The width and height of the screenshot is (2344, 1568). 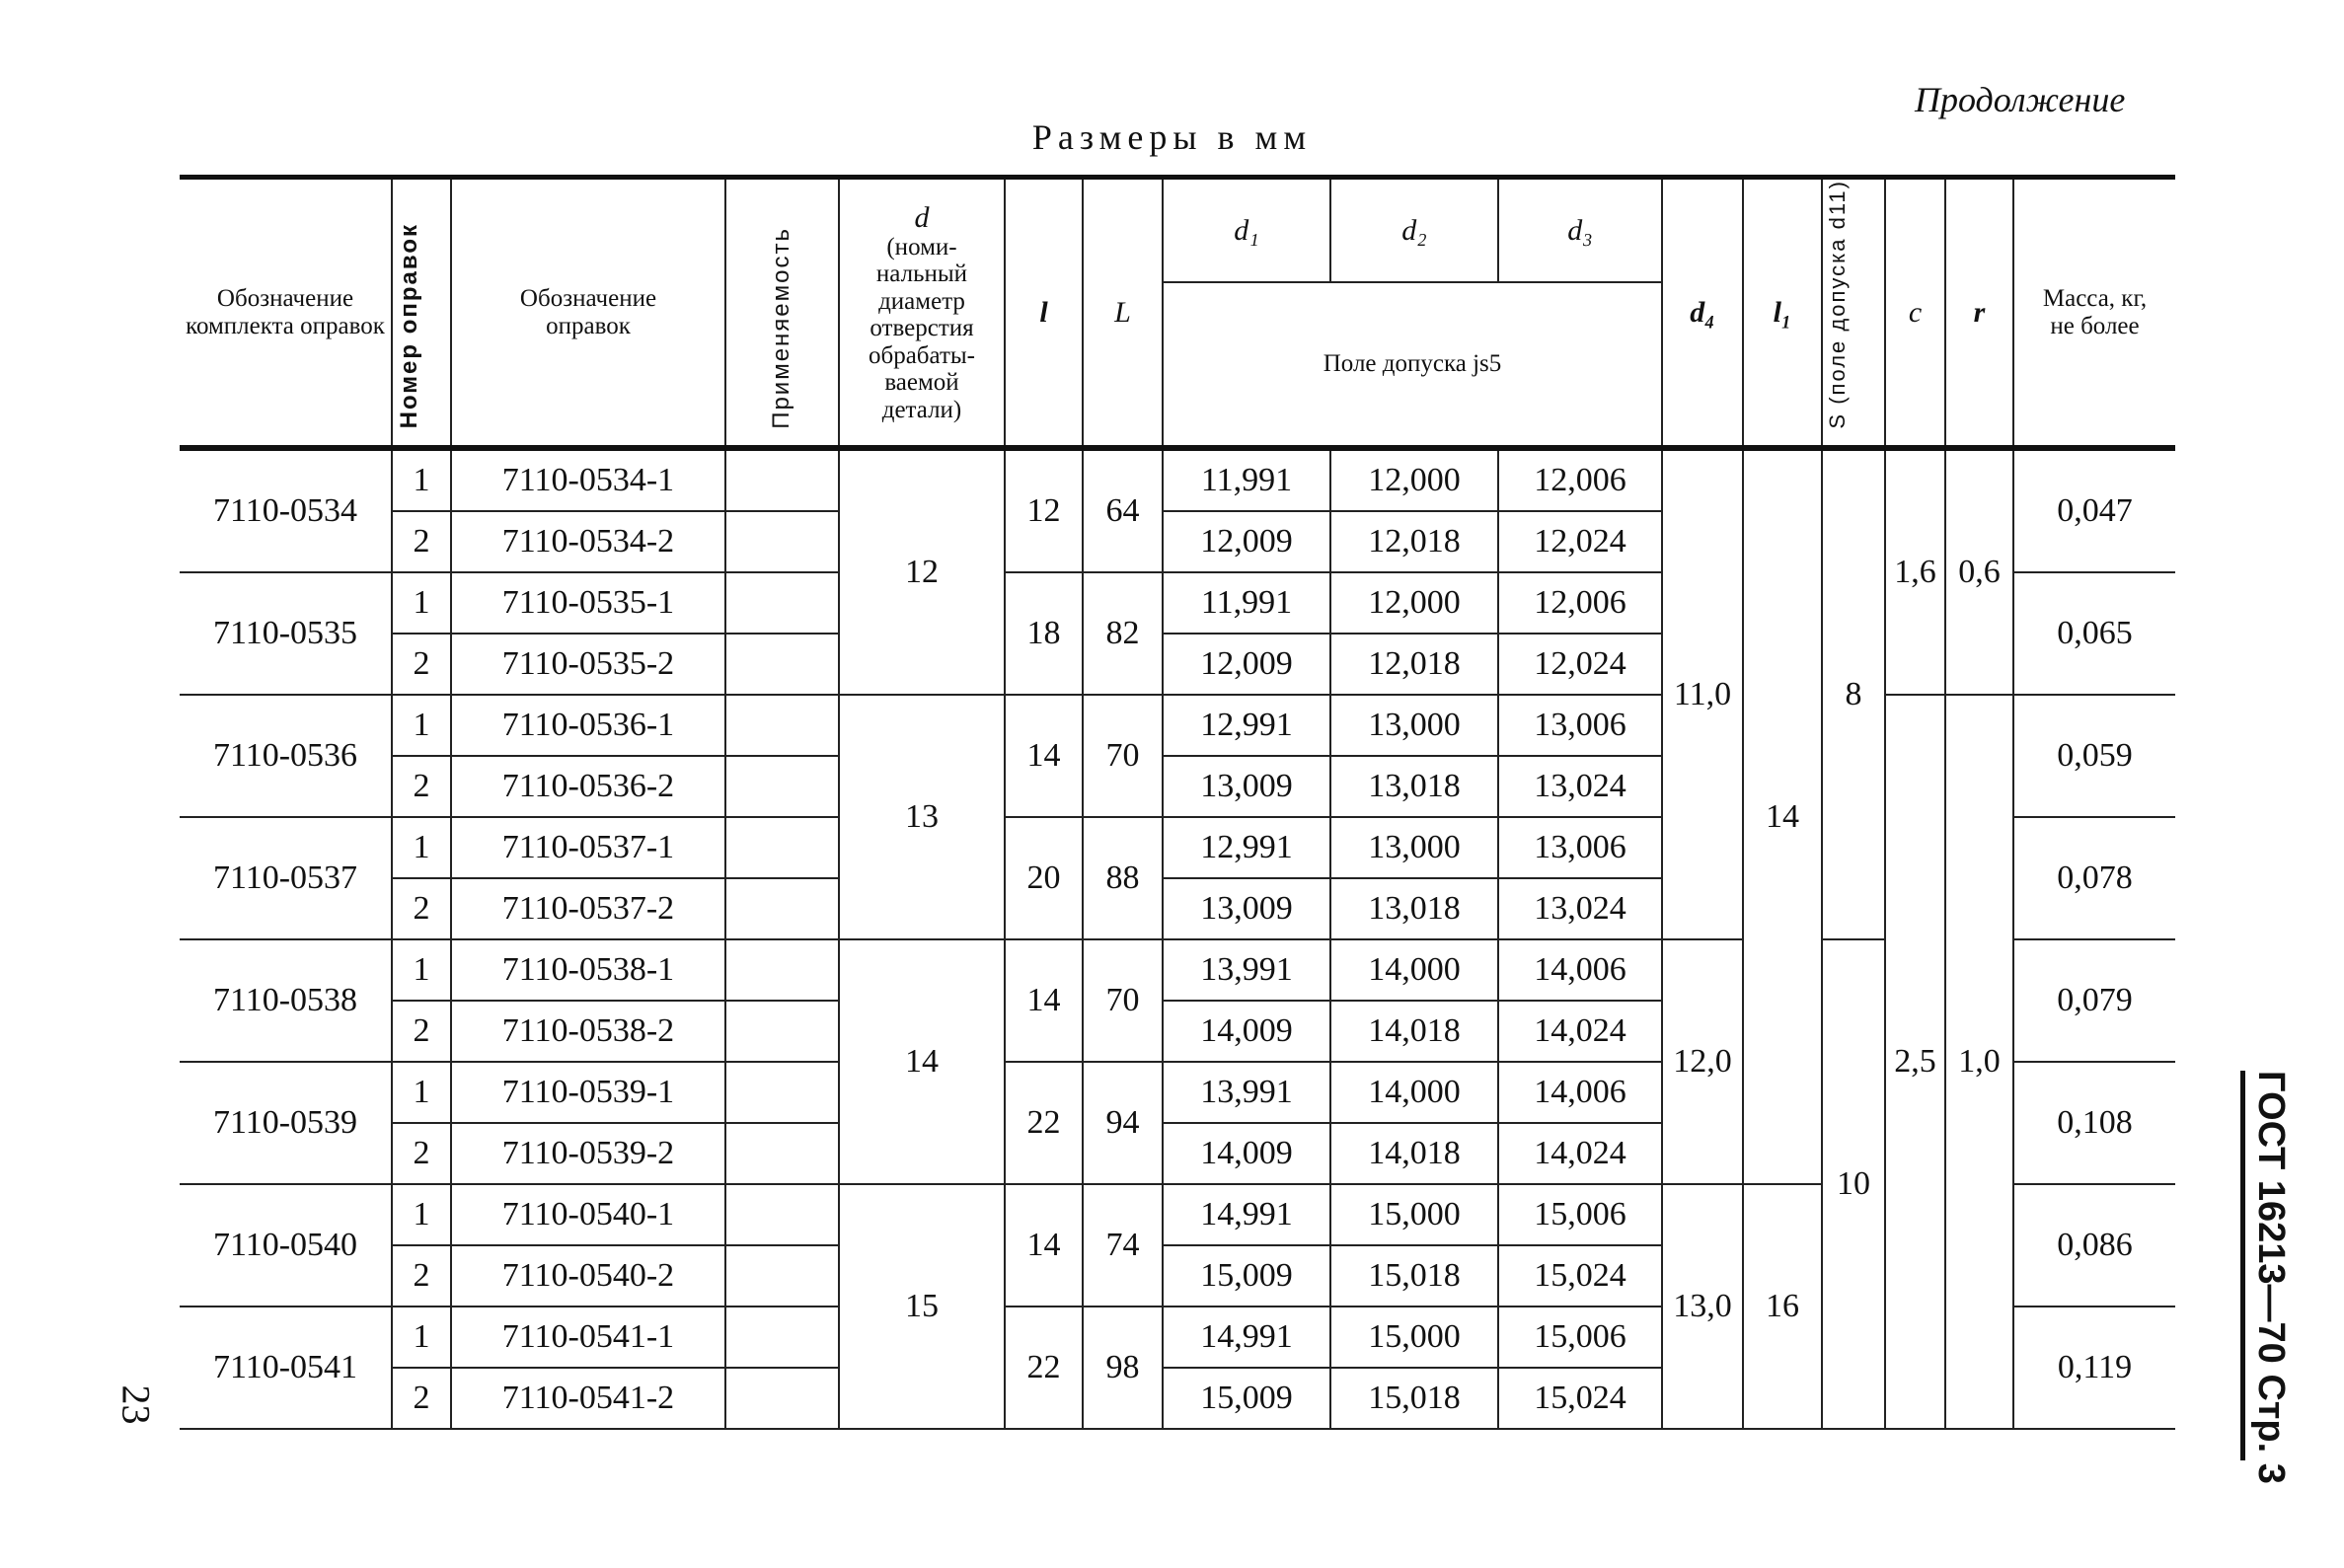 What do you see at coordinates (1979, 1062) in the screenshot?
I see `r-value: 1,0` at bounding box center [1979, 1062].